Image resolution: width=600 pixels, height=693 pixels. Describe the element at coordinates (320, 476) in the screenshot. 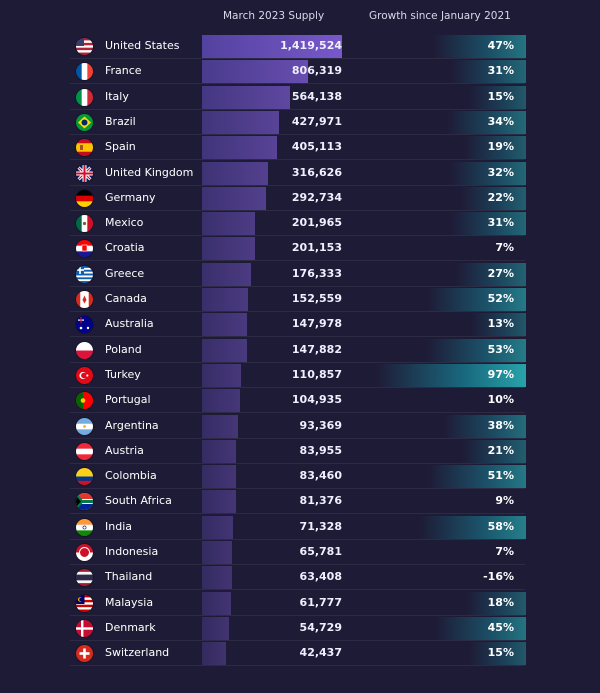

I see `supply-value: 83,460` at that location.